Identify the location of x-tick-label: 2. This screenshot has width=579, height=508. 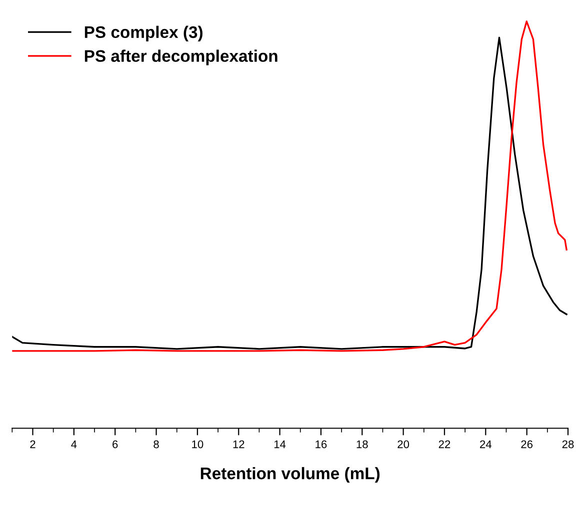
(33, 444).